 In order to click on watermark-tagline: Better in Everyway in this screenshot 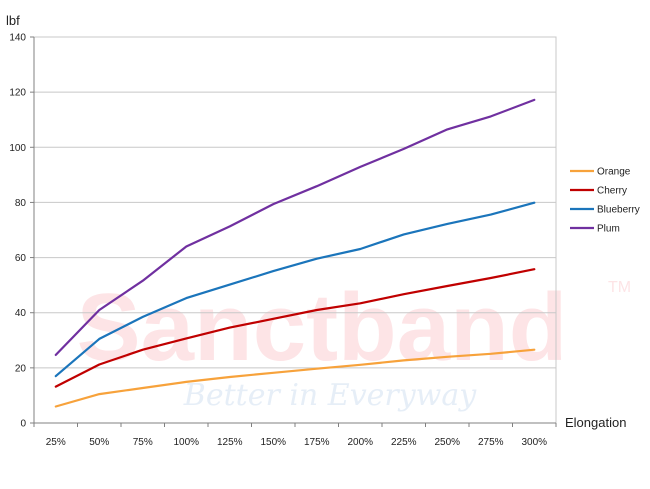, I will do `click(330, 395)`.